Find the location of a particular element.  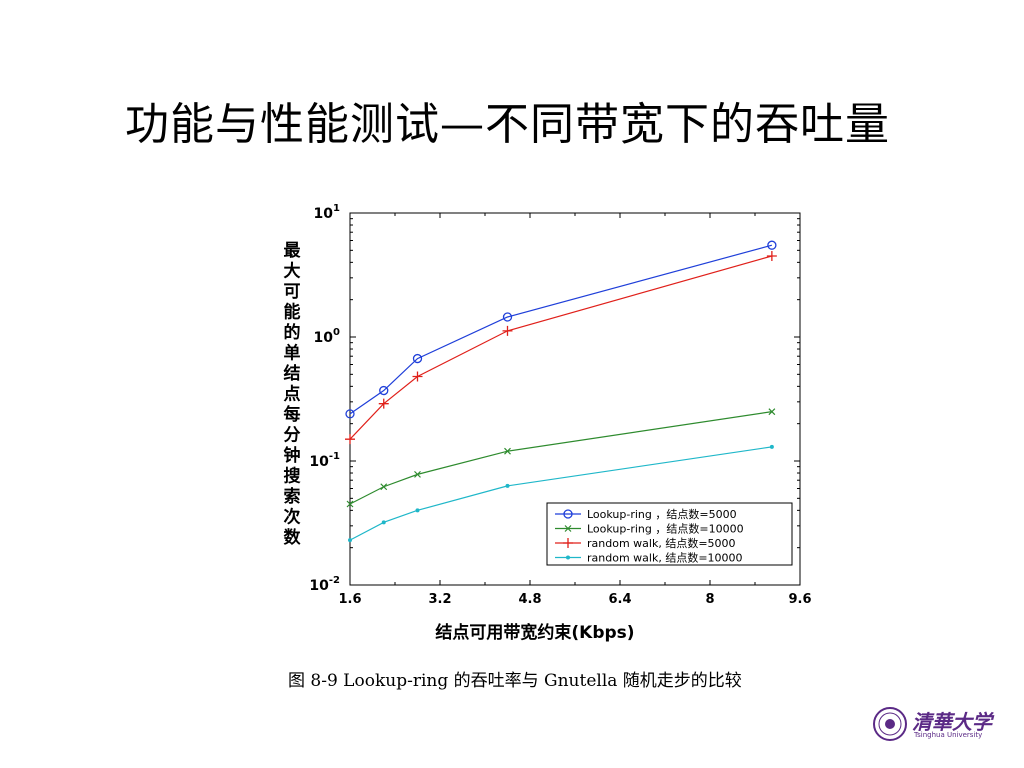

y-tick-label: 10⁻² is located at coordinates (324, 584).